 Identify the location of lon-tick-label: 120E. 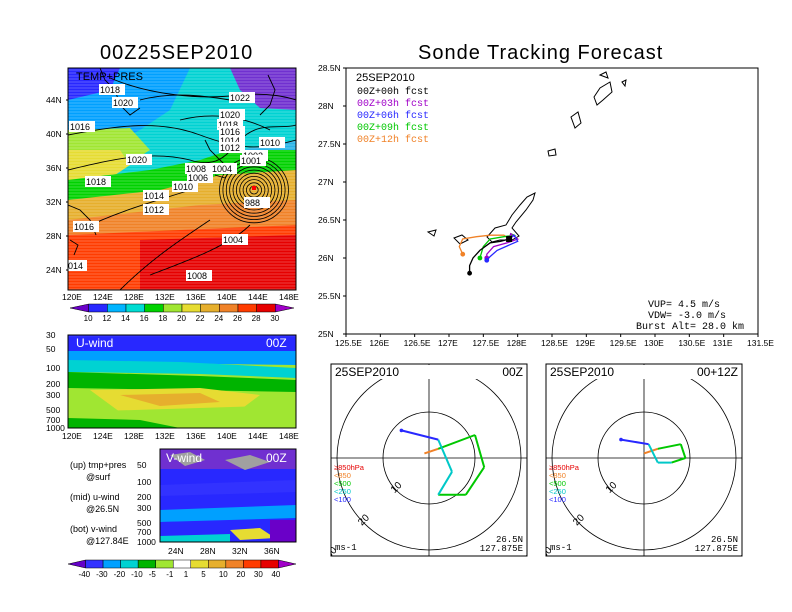
(72, 297).